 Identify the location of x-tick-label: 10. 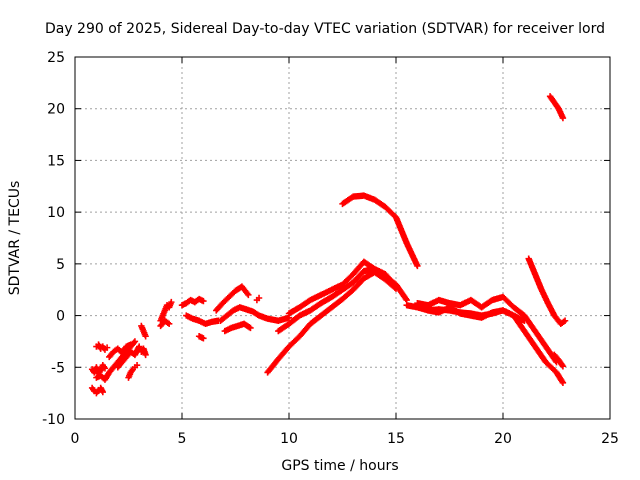
(289, 439).